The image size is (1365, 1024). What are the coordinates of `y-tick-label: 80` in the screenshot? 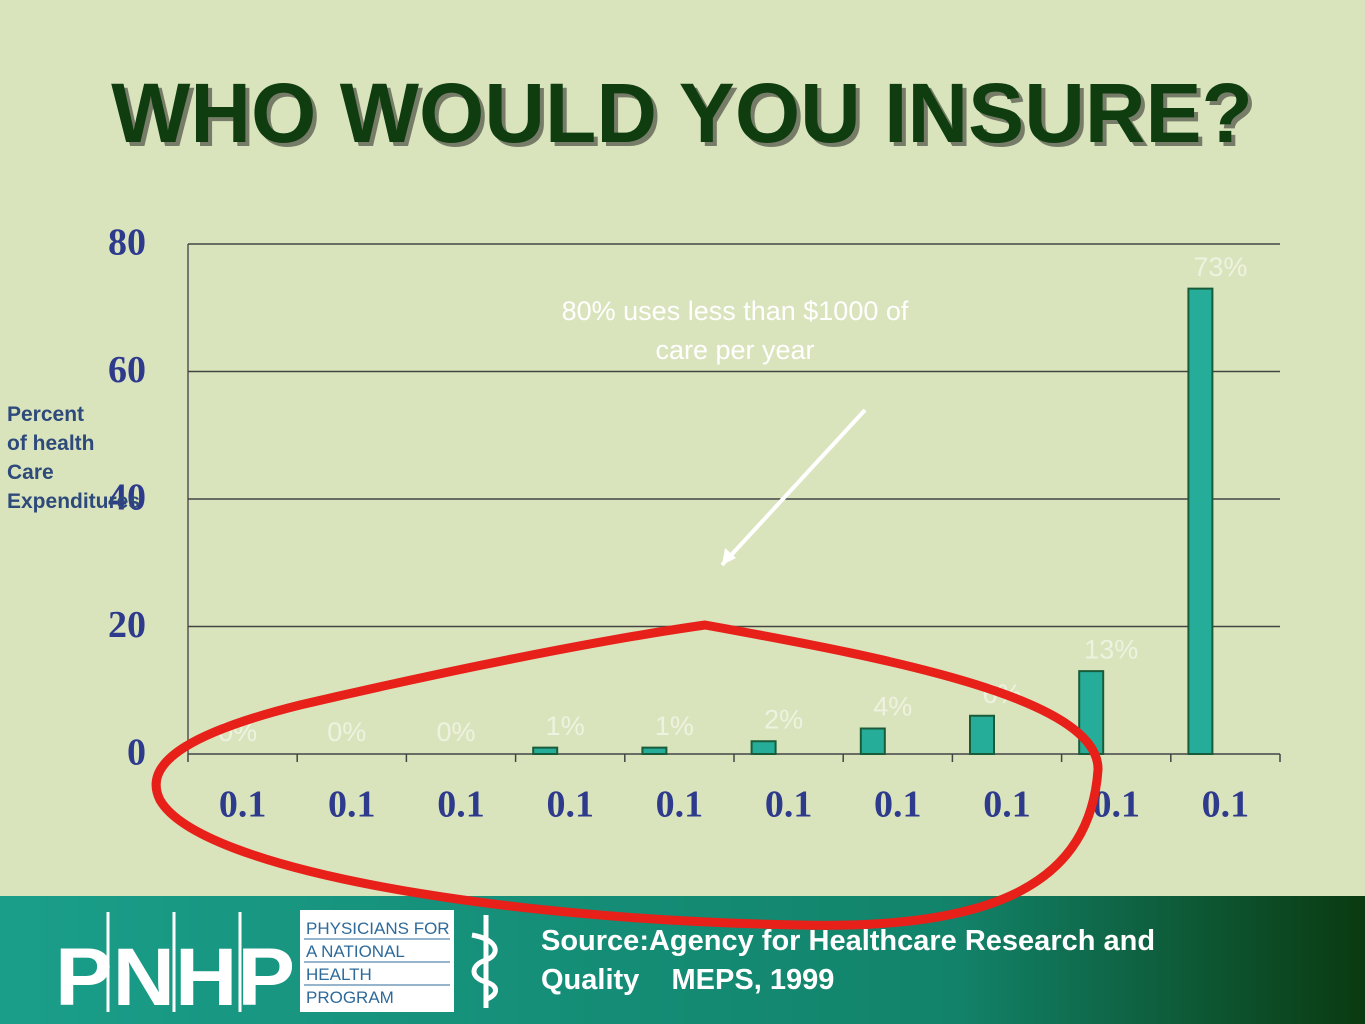 It's located at (127, 243).